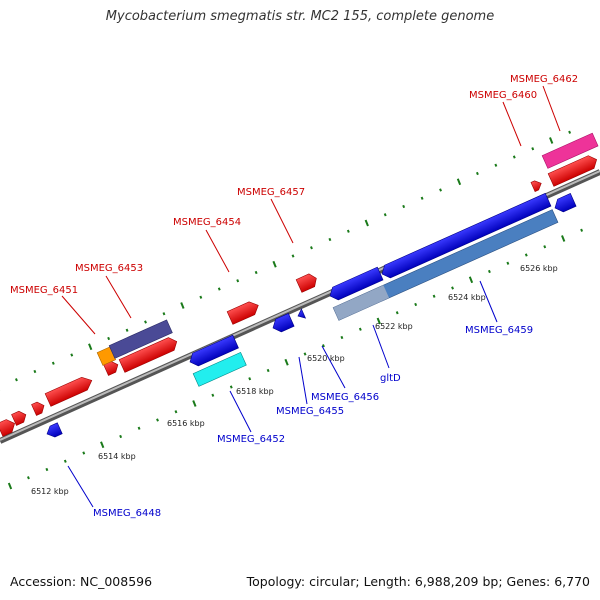  What do you see at coordinates (539, 268) in the screenshot?
I see `scale-label: 6526 kbp` at bounding box center [539, 268].